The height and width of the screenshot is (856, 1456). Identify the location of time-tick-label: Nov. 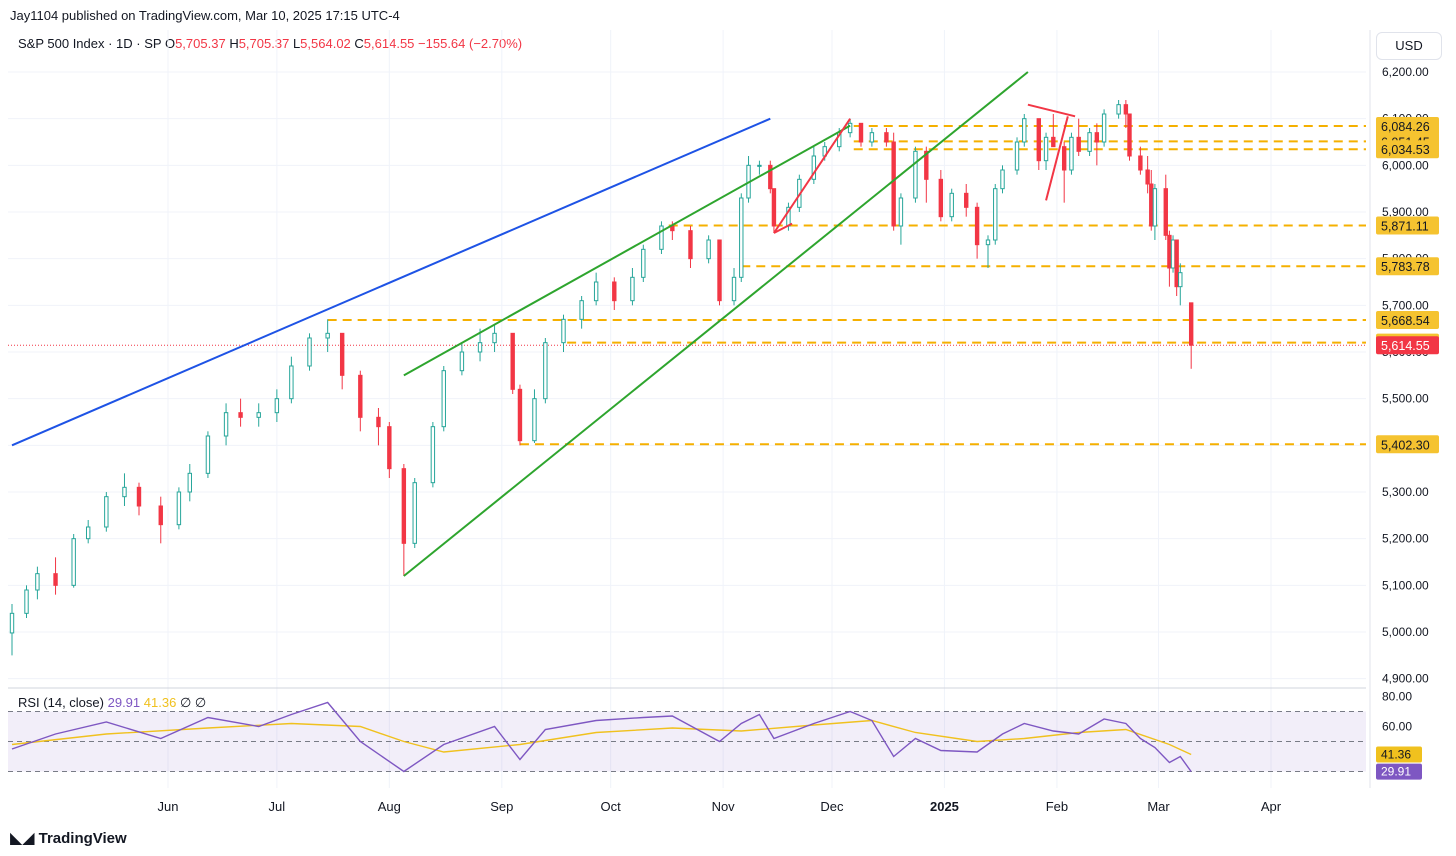
(724, 806).